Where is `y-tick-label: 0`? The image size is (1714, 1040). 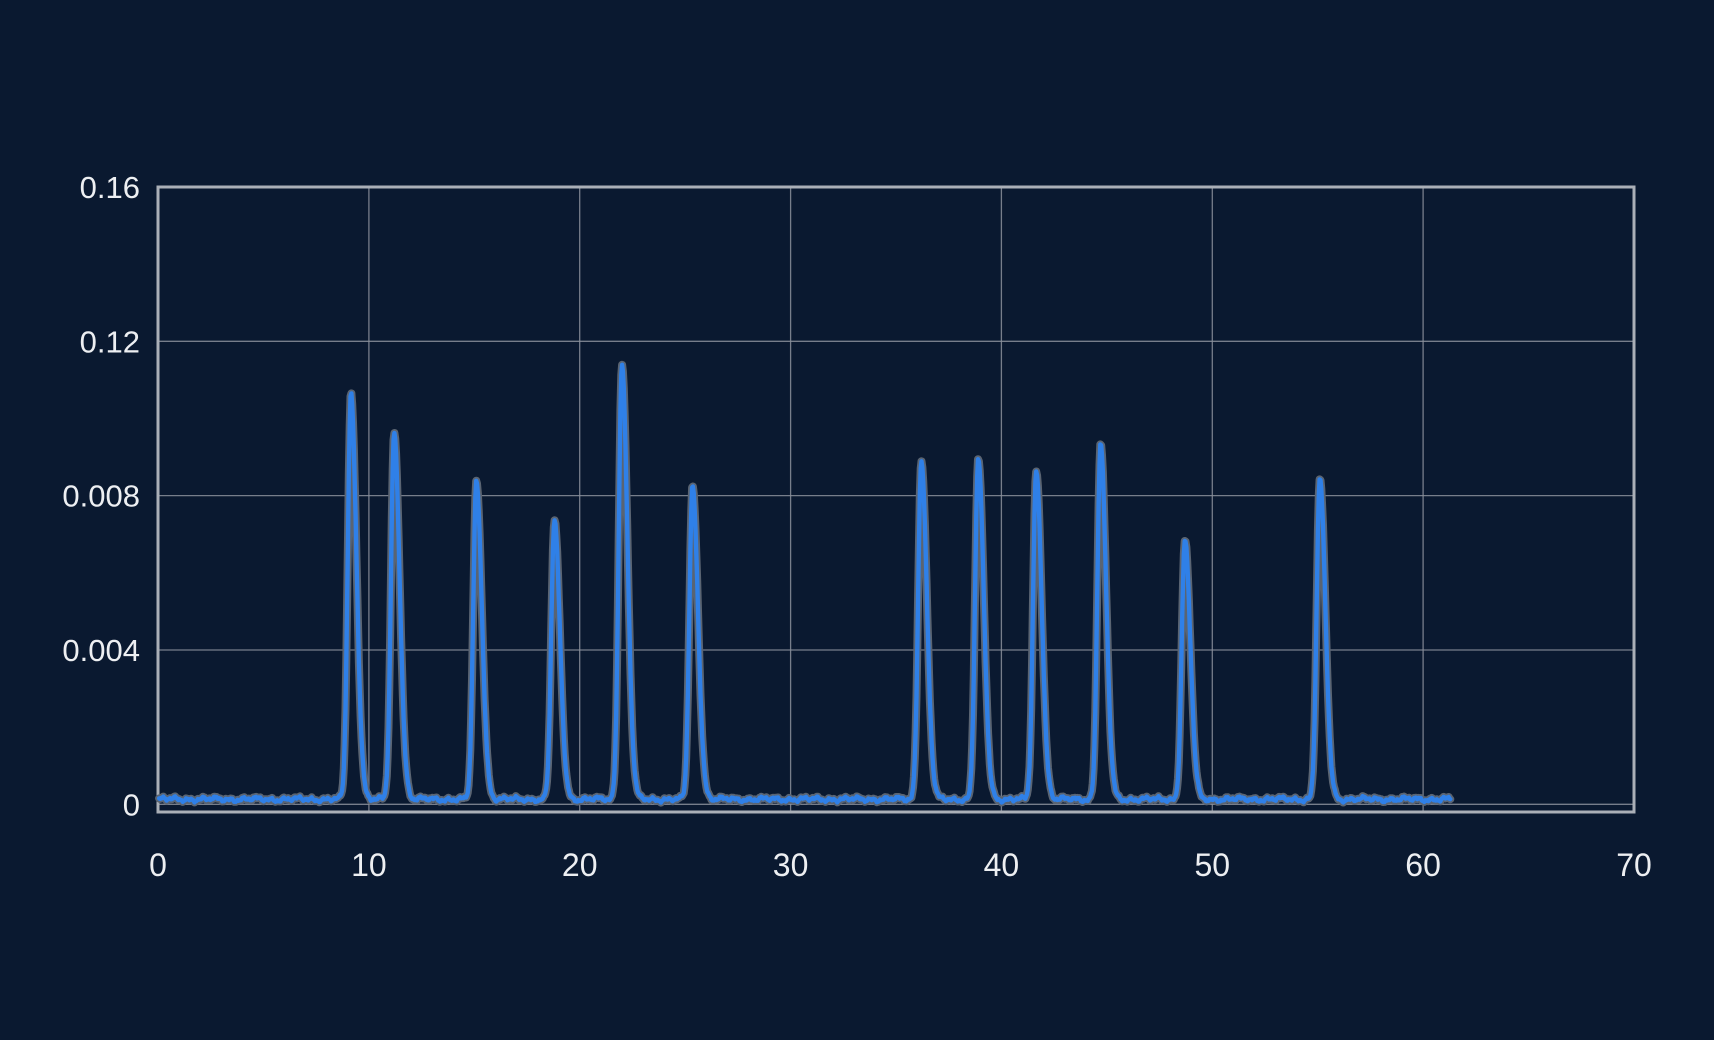
y-tick-label: 0 is located at coordinates (131, 804).